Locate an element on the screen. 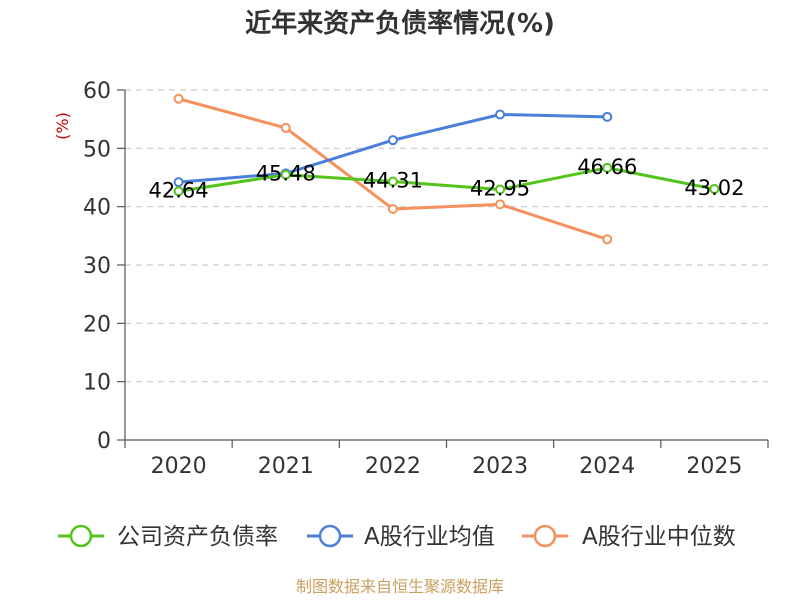  y-tick-label: 50 is located at coordinates (97, 149).